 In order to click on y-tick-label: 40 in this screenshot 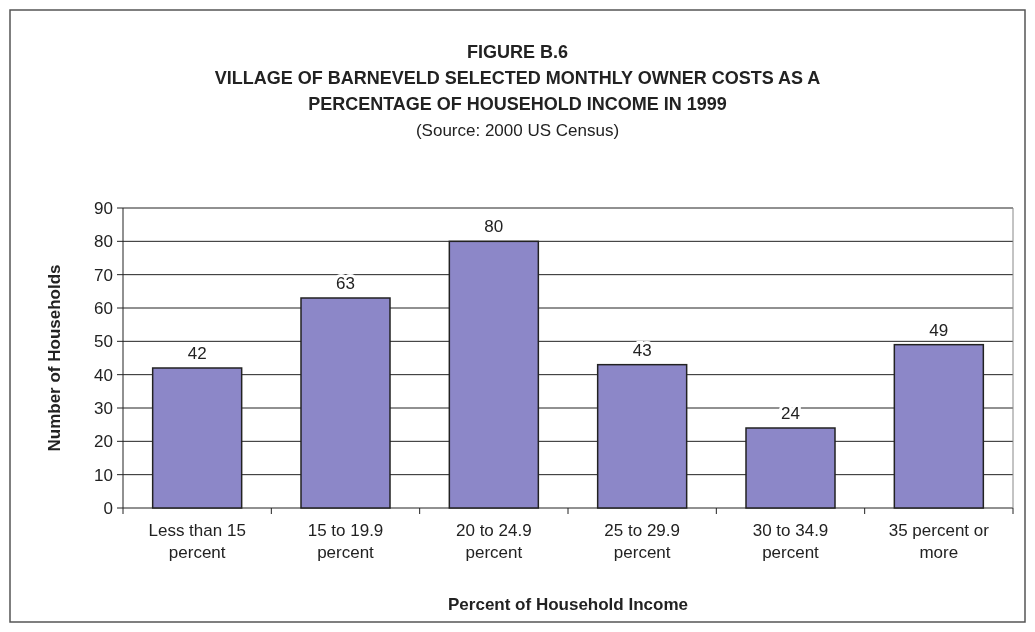, I will do `click(103, 375)`.